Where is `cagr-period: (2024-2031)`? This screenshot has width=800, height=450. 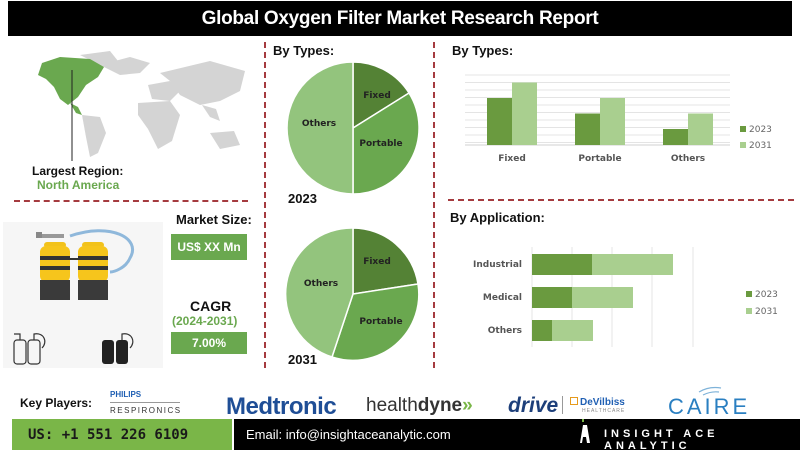
cagr-period: (2024-2031) is located at coordinates (205, 321).